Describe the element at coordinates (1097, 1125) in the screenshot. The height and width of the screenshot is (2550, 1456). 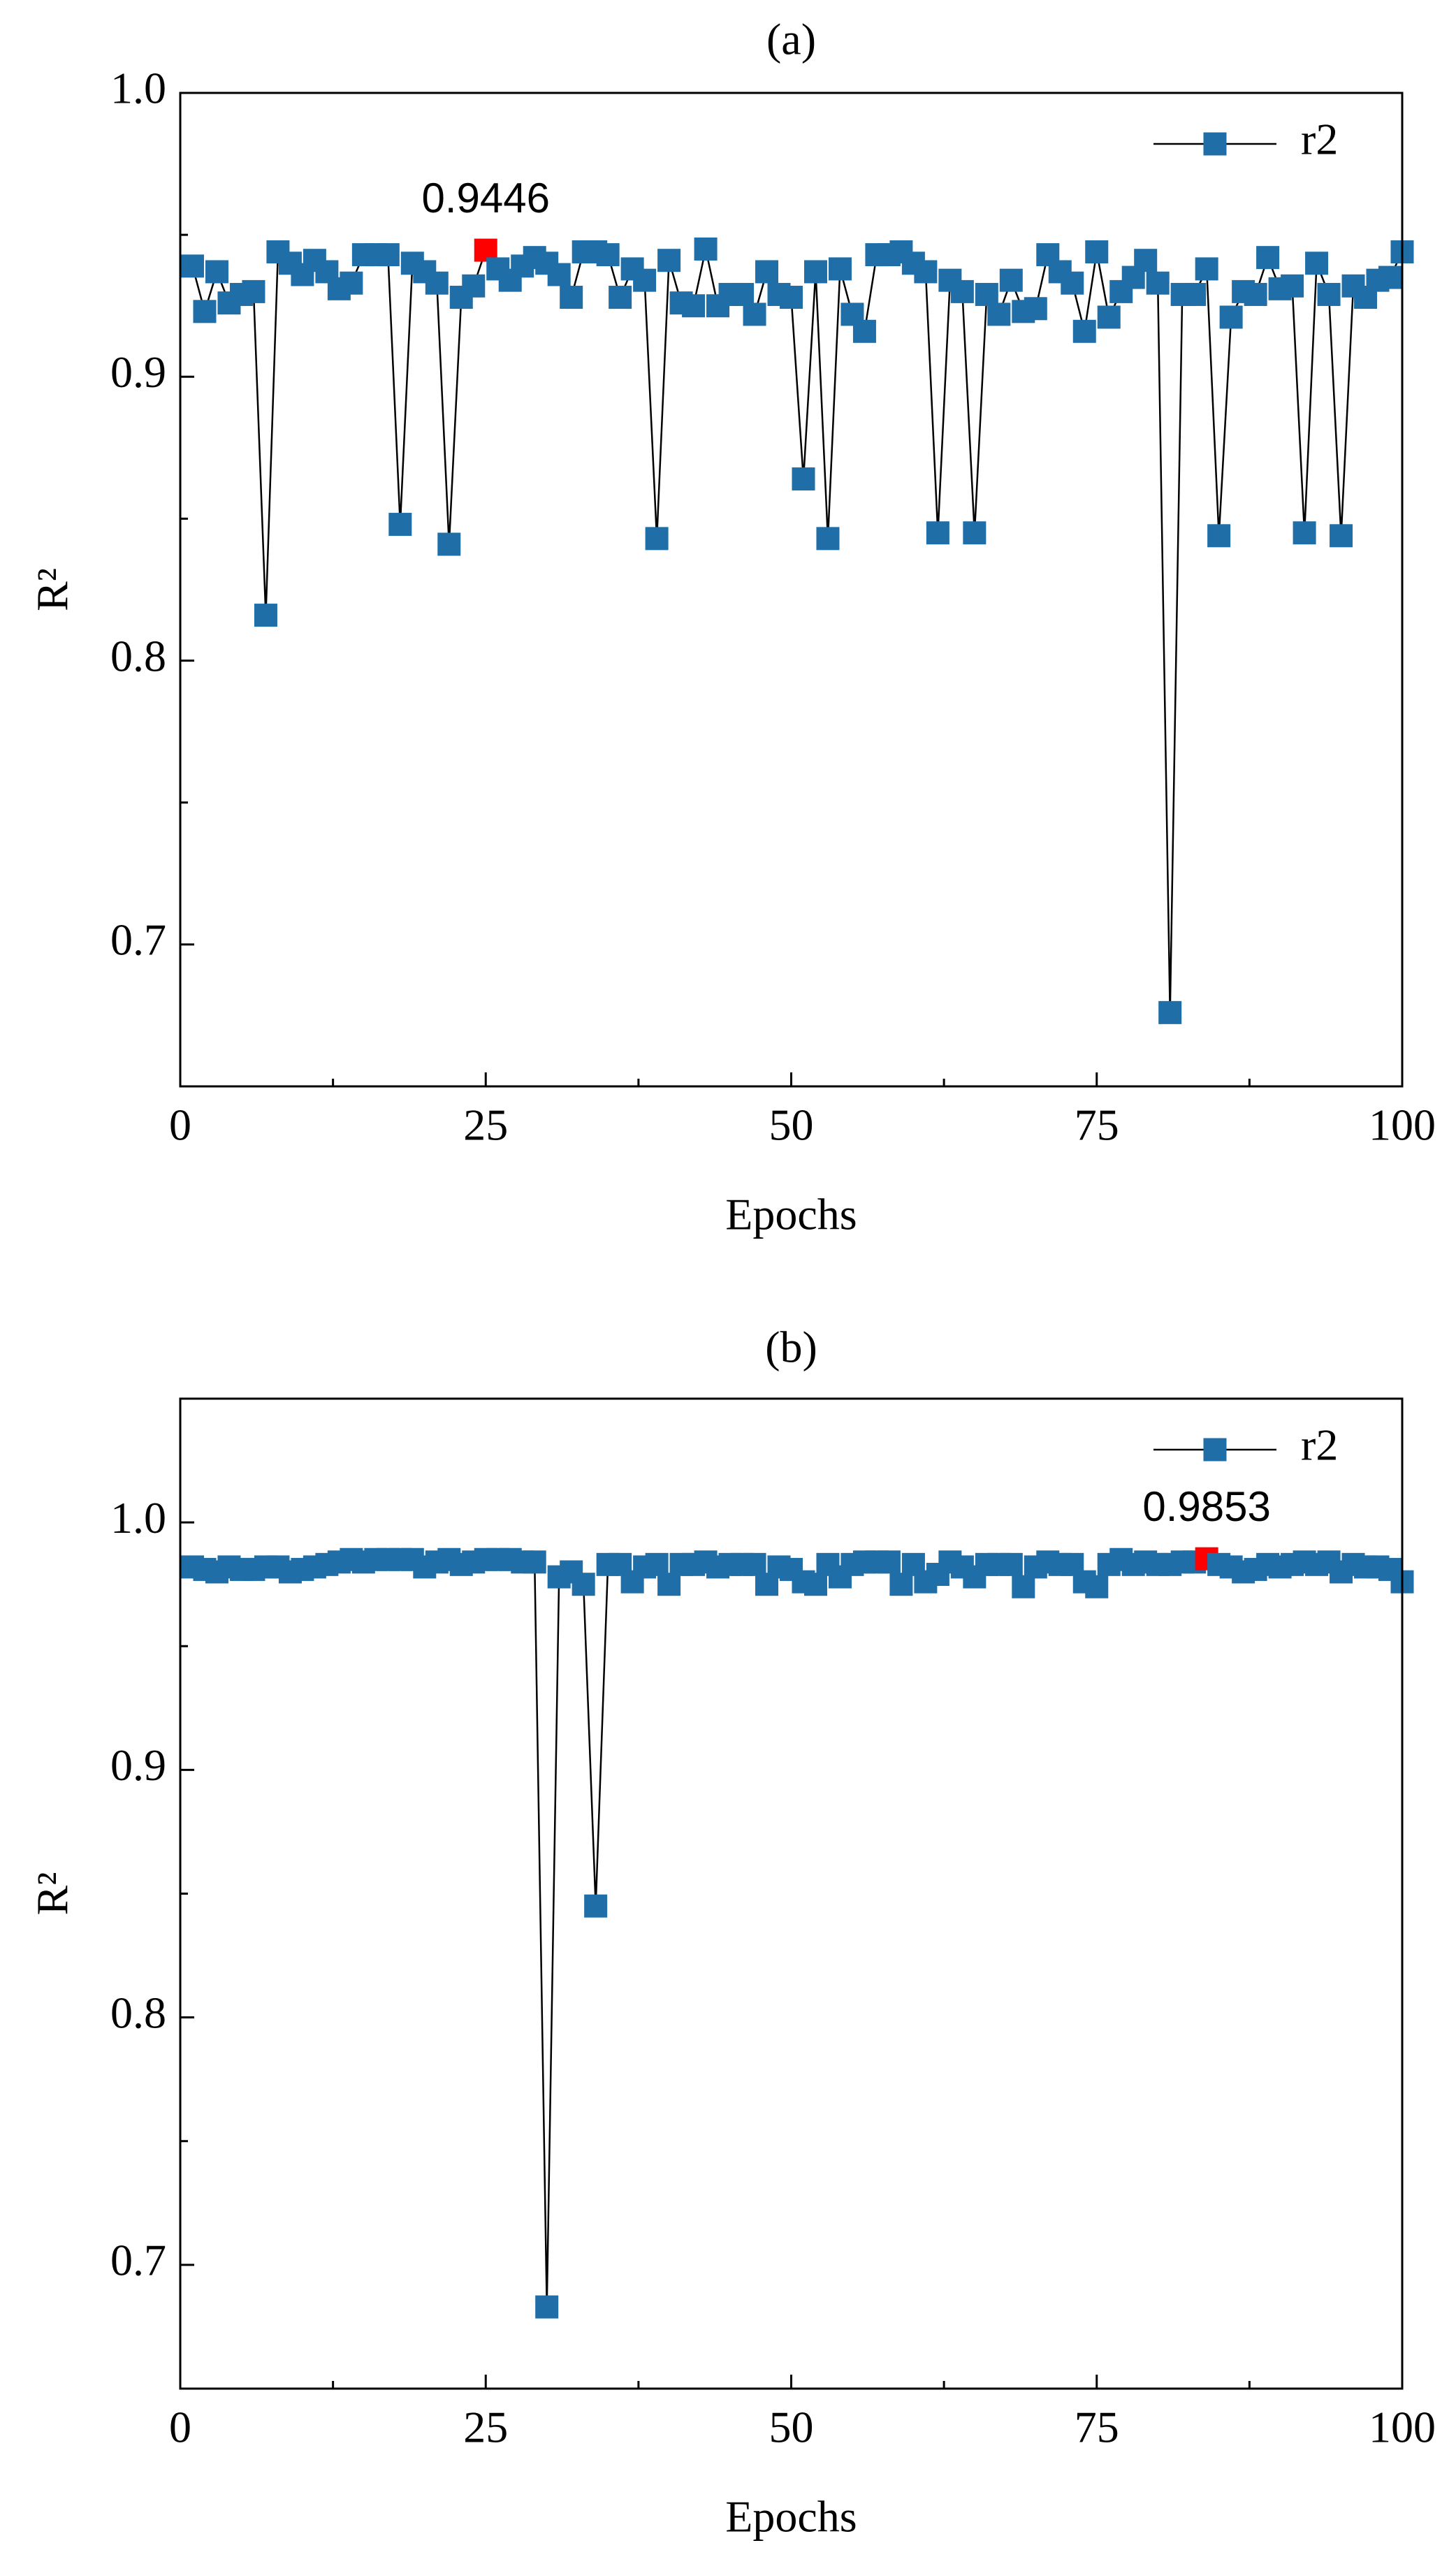
I see `x-tick-label: 75` at that location.